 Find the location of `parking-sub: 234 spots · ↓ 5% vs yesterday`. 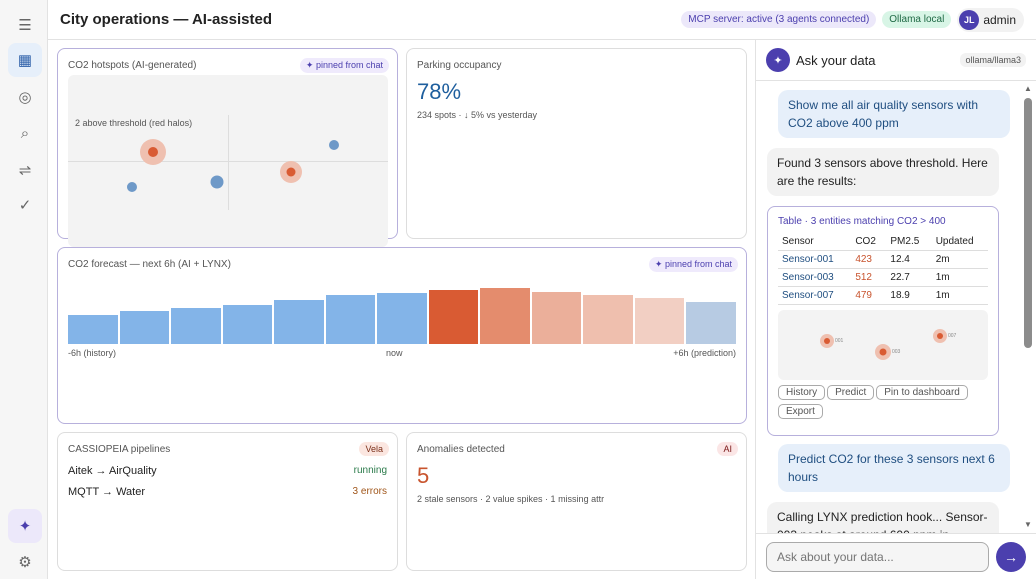

parking-sub: 234 spots · ↓ 5% vs yesterday is located at coordinates (477, 115).